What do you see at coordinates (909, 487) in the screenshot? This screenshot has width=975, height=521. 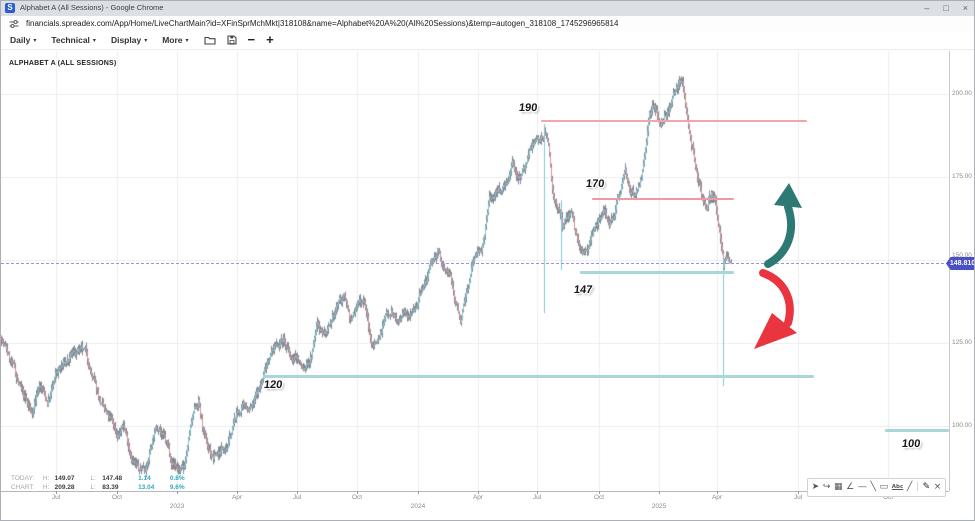 I see `tool-diagonal-line-icon: ╱` at bounding box center [909, 487].